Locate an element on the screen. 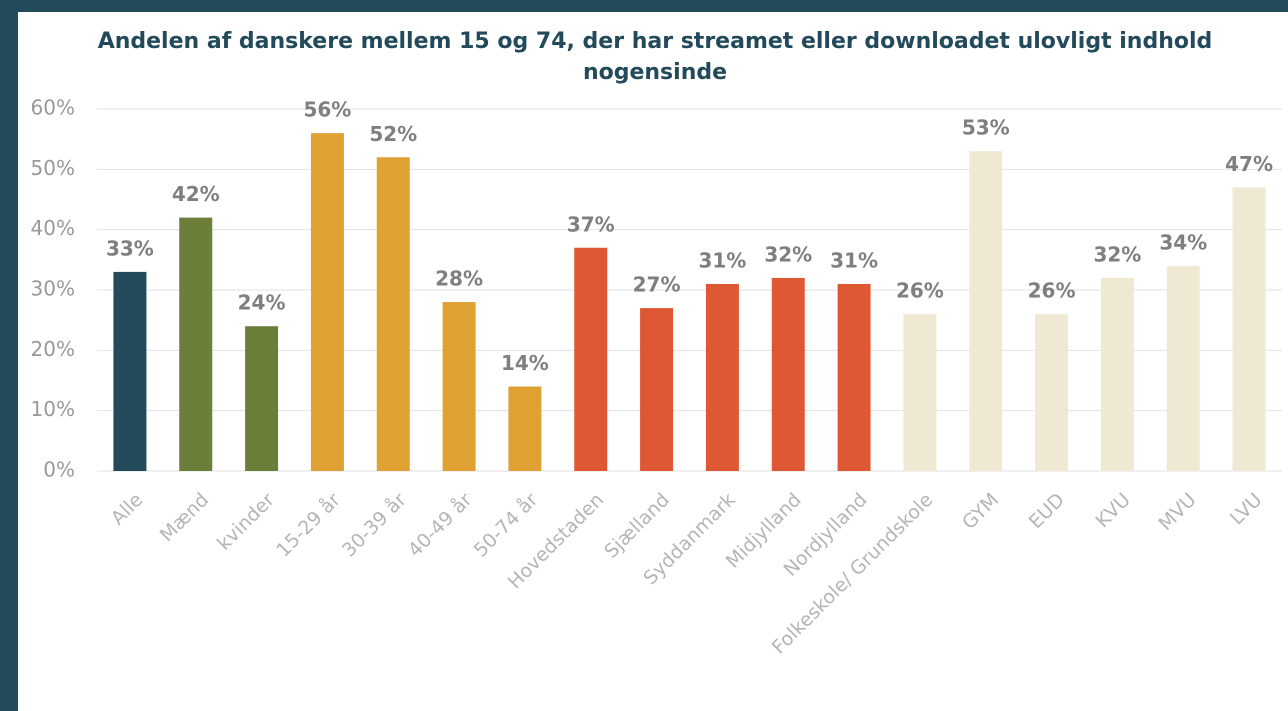 The height and width of the screenshot is (711, 1288). y-tick-label: 20% is located at coordinates (53, 349).